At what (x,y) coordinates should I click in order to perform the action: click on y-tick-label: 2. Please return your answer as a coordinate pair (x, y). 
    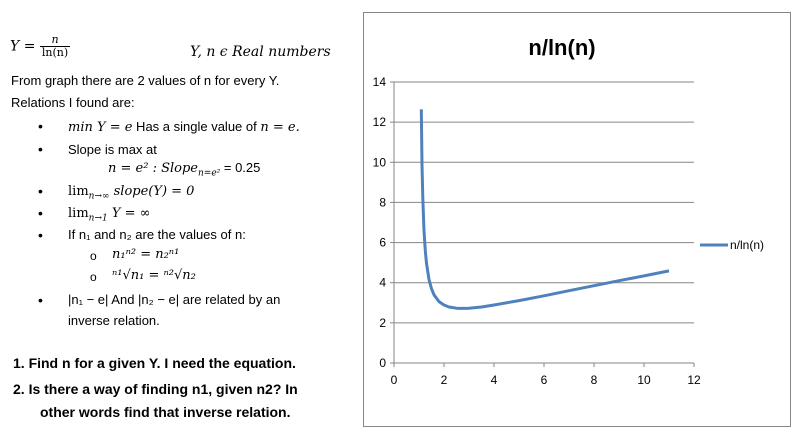
    Looking at the image, I should click on (382, 323).